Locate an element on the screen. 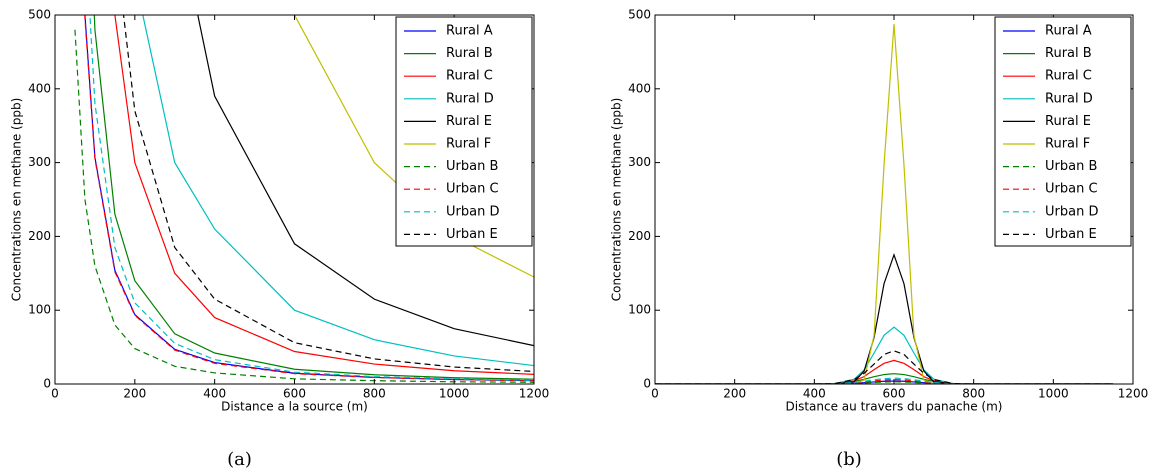 The width and height of the screenshot is (1152, 474). caption: (a) is located at coordinates (239, 459).